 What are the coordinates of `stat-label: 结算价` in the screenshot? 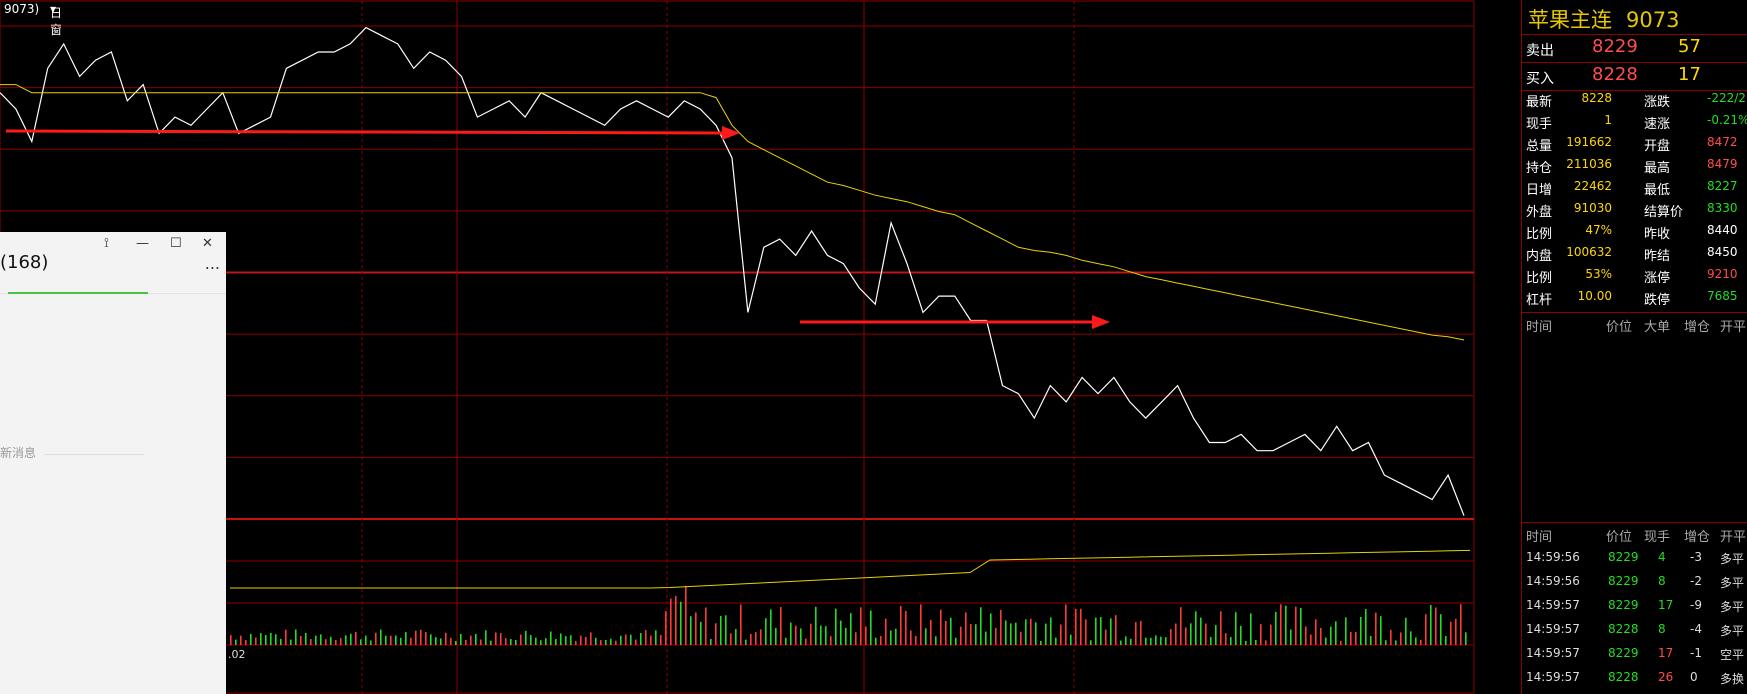 It's located at (1664, 212).